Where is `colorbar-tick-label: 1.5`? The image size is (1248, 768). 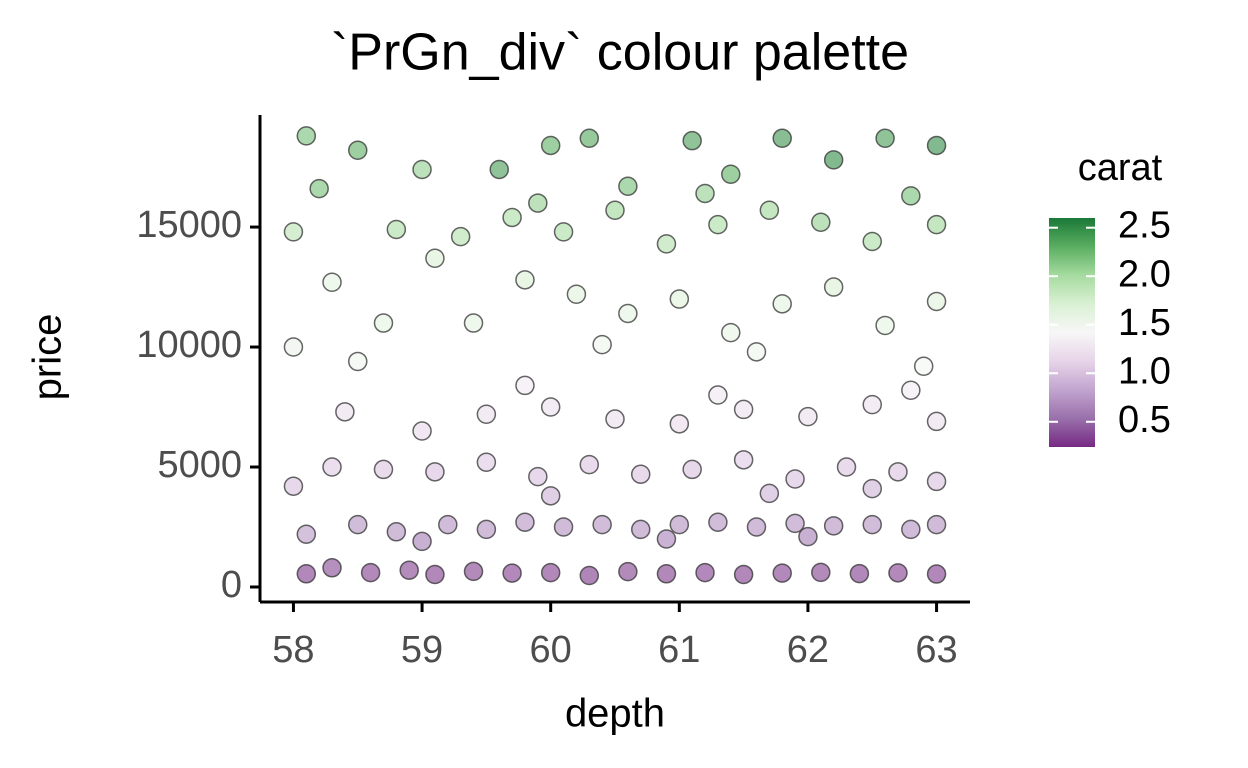
colorbar-tick-label: 1.5 is located at coordinates (1144, 323).